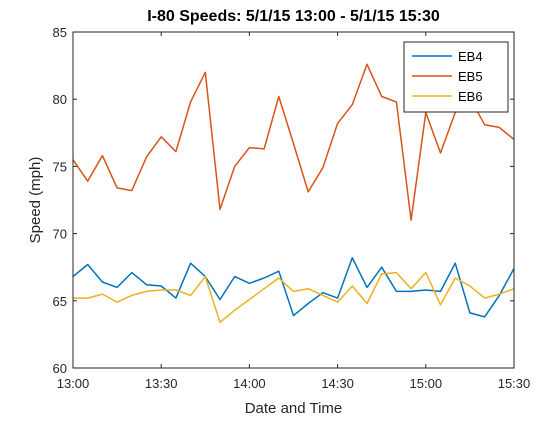  Describe the element at coordinates (470, 56) in the screenshot. I see `legend-label-eb4: EB4` at that location.